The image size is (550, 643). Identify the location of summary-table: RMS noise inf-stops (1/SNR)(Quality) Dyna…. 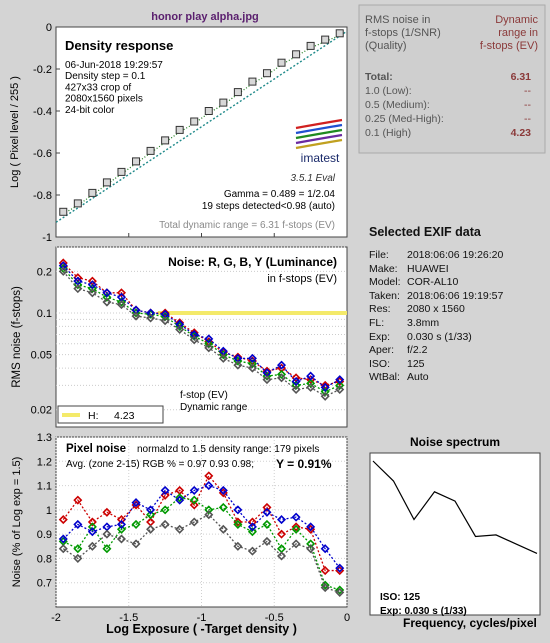
(452, 79).